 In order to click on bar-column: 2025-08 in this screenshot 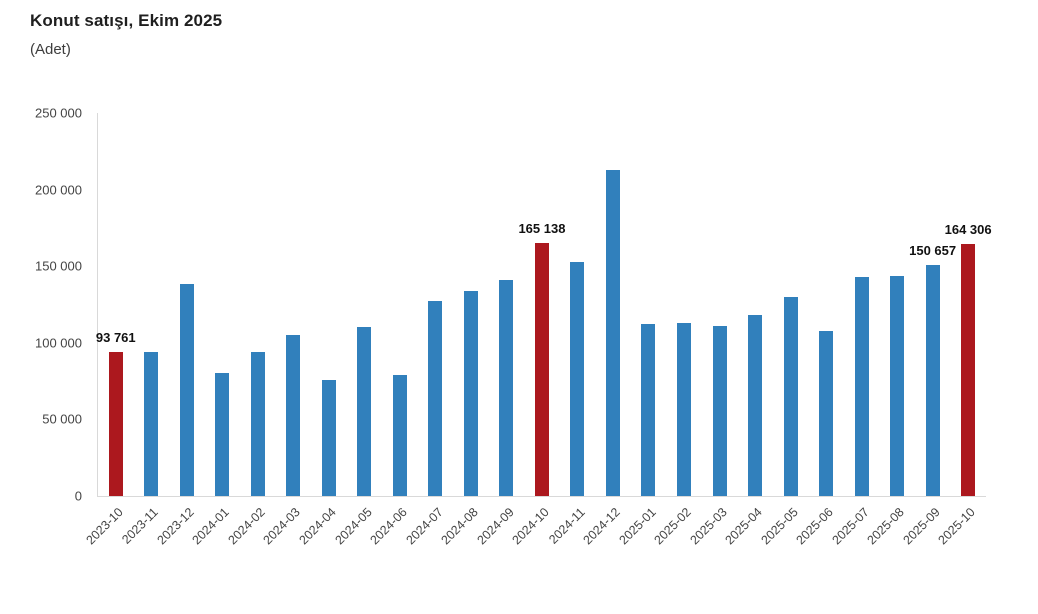, I will do `click(890, 330)`.